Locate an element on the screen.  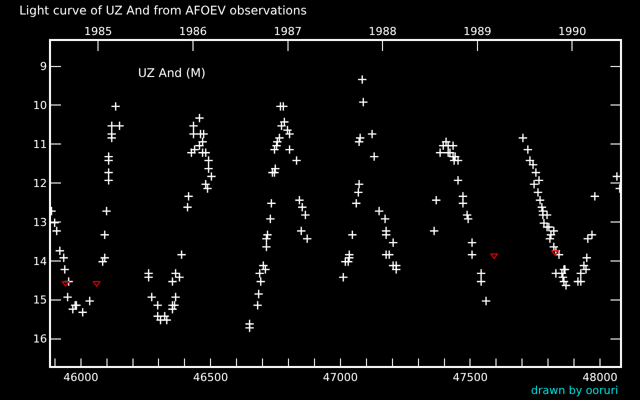
x2-tick-label: 1985 is located at coordinates (98, 31).